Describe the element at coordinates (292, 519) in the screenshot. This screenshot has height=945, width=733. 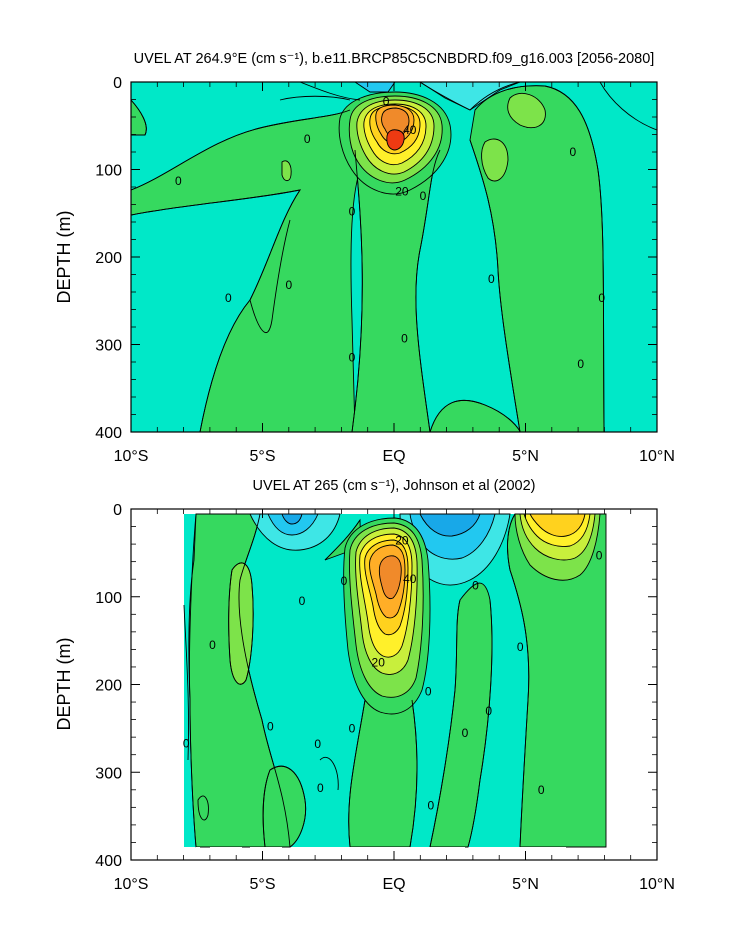
I see `obs-fill-deepblue-west` at that location.